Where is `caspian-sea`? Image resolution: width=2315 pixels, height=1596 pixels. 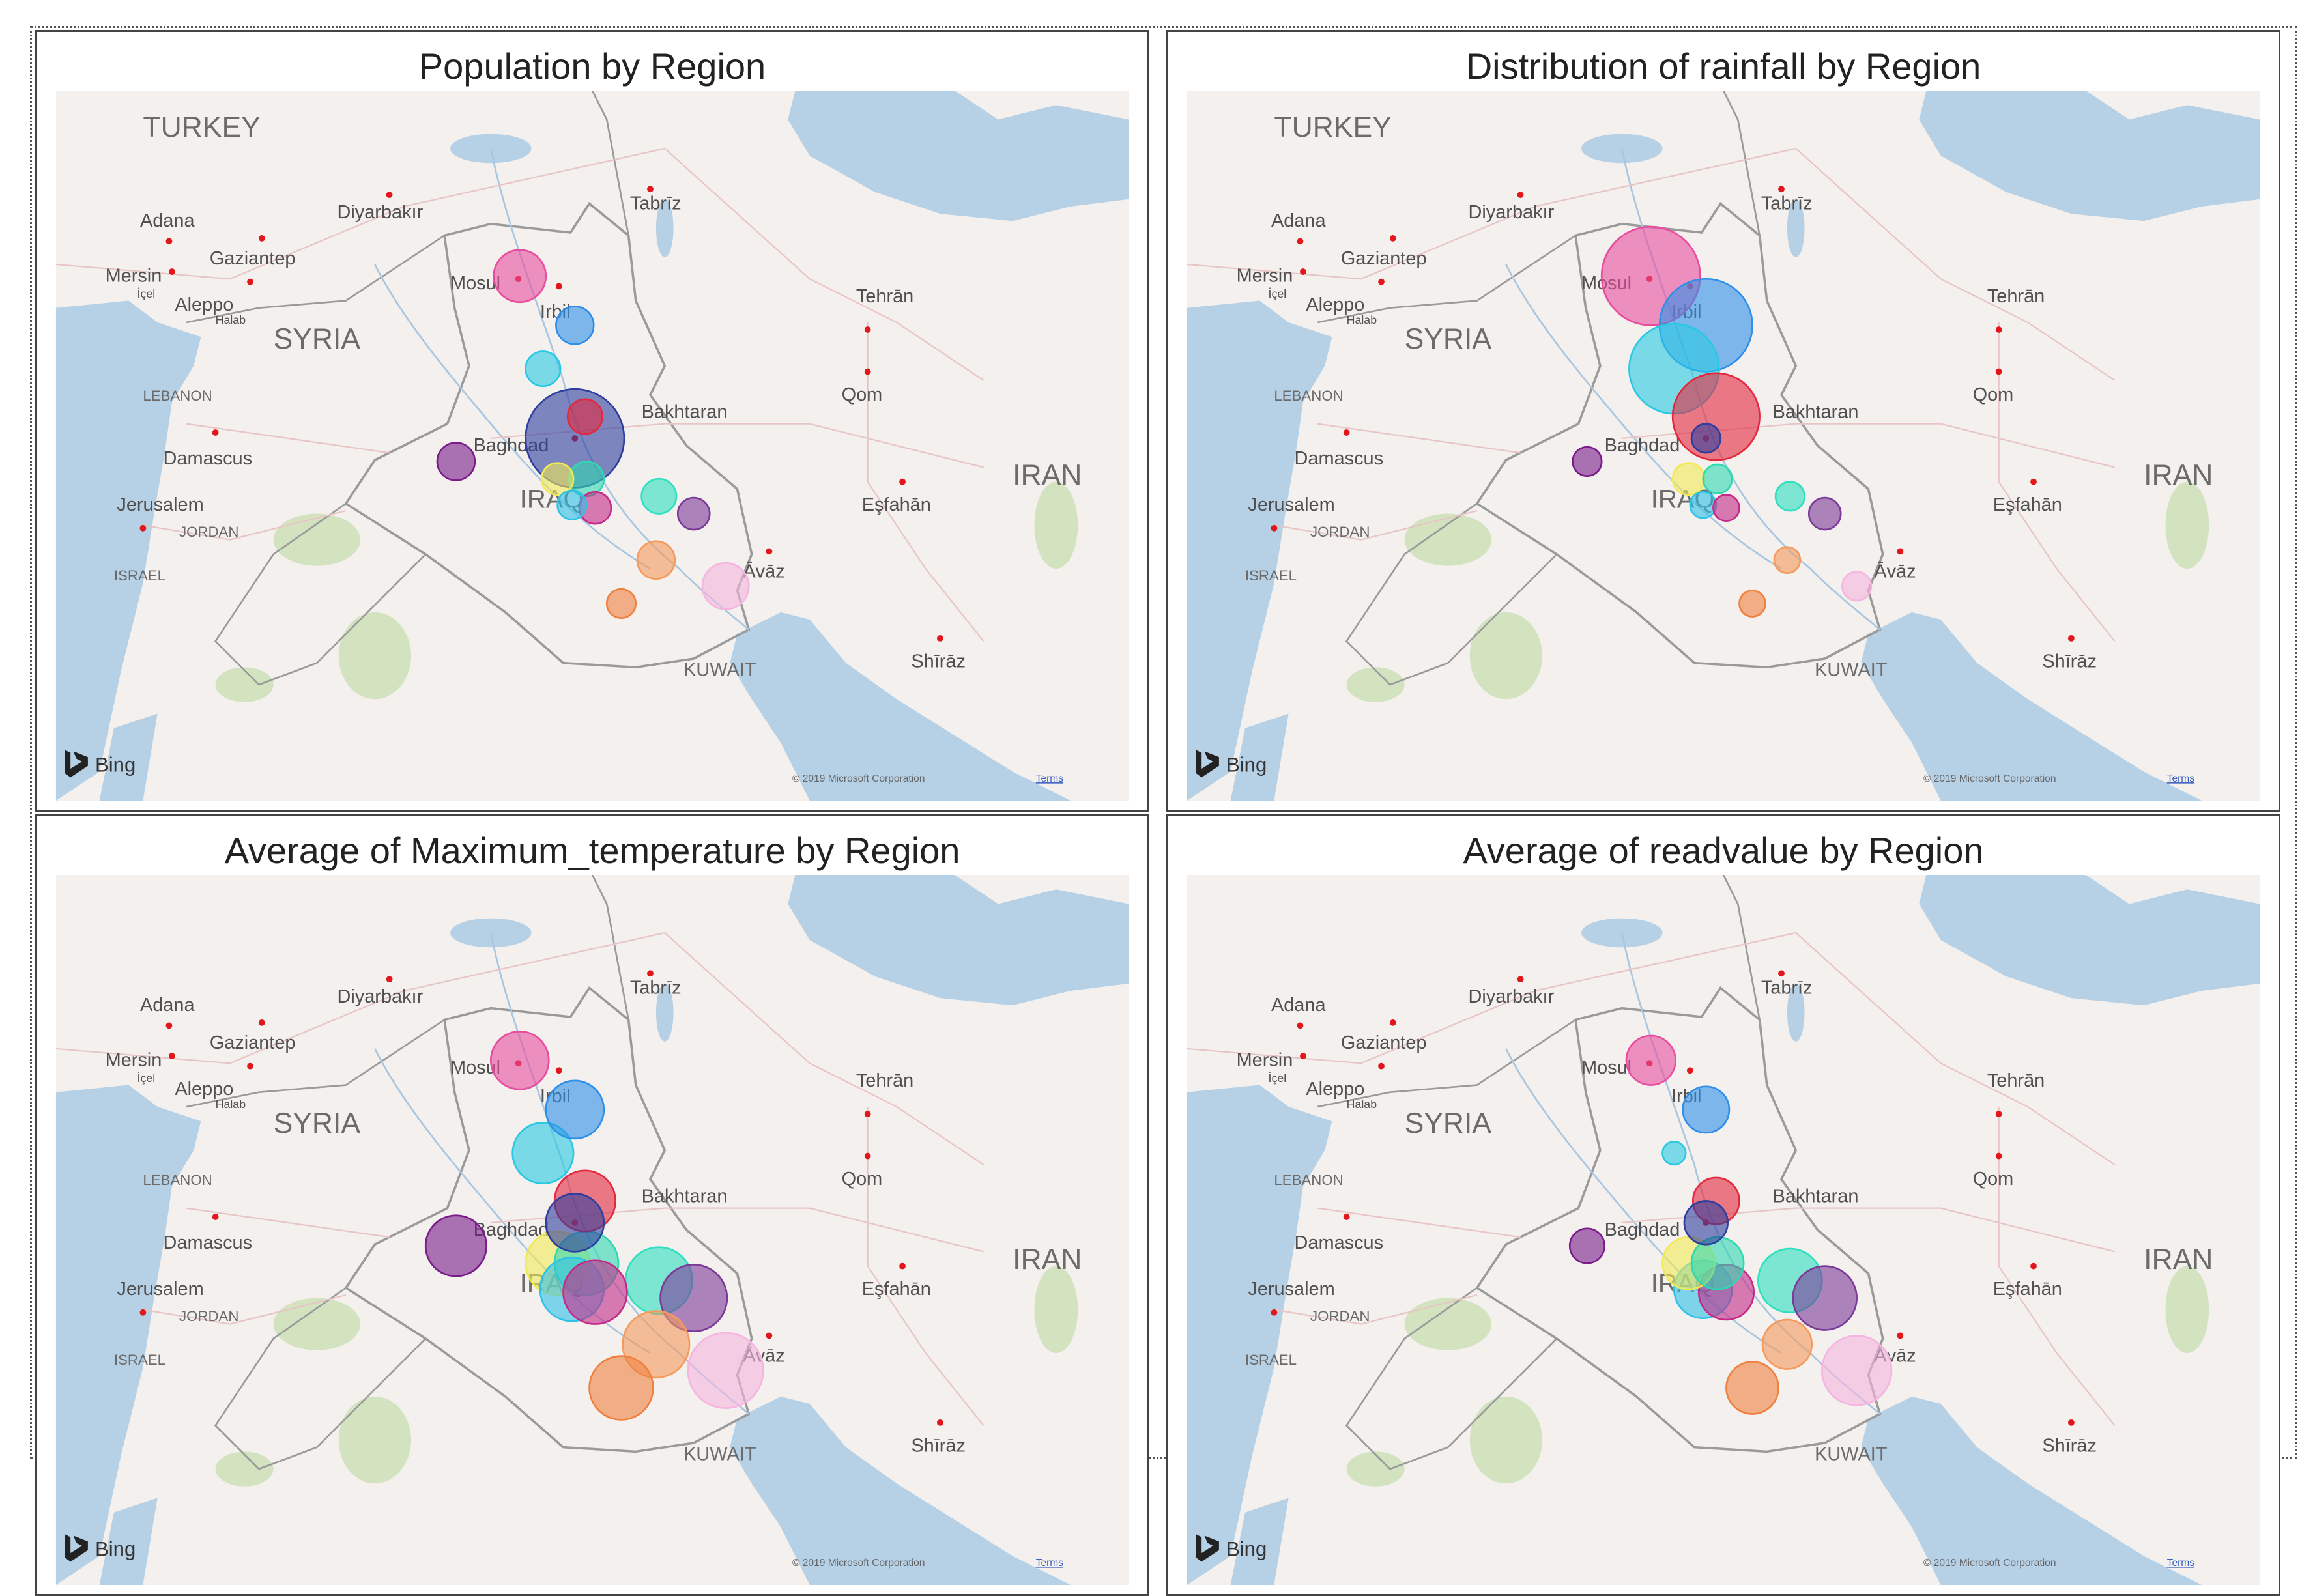
caspian-sea is located at coordinates (958, 156).